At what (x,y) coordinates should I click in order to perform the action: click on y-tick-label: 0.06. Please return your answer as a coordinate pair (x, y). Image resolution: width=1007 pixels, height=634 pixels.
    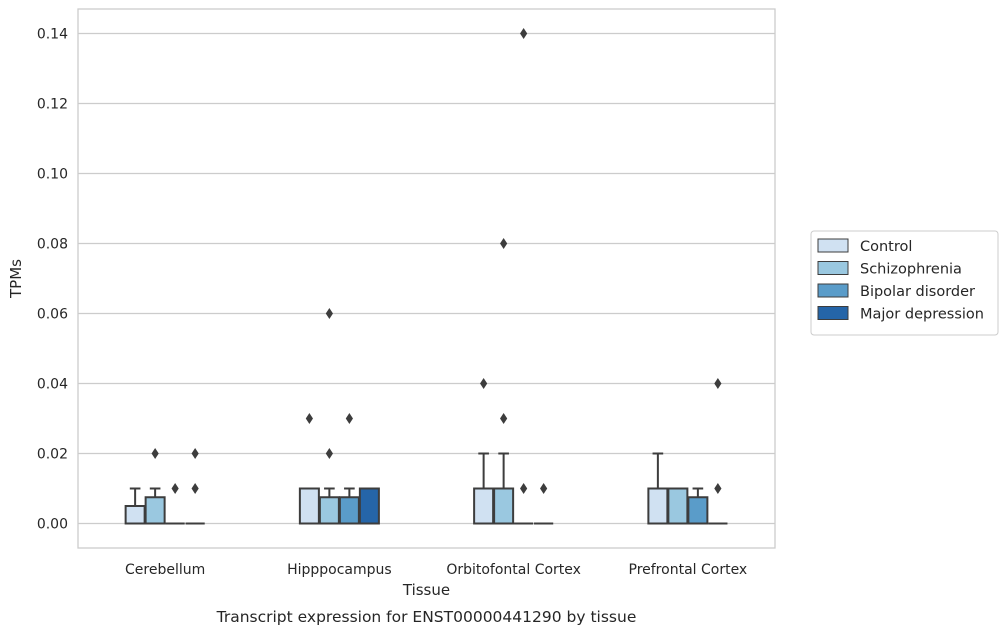
    Looking at the image, I should click on (52, 315).